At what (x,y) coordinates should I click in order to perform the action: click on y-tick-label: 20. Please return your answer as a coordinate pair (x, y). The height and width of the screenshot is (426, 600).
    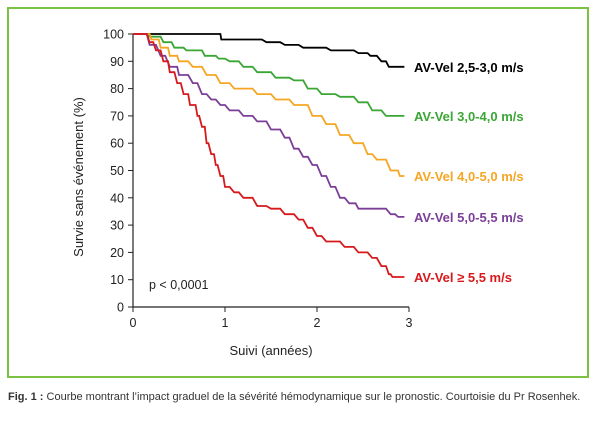
    Looking at the image, I should click on (117, 253).